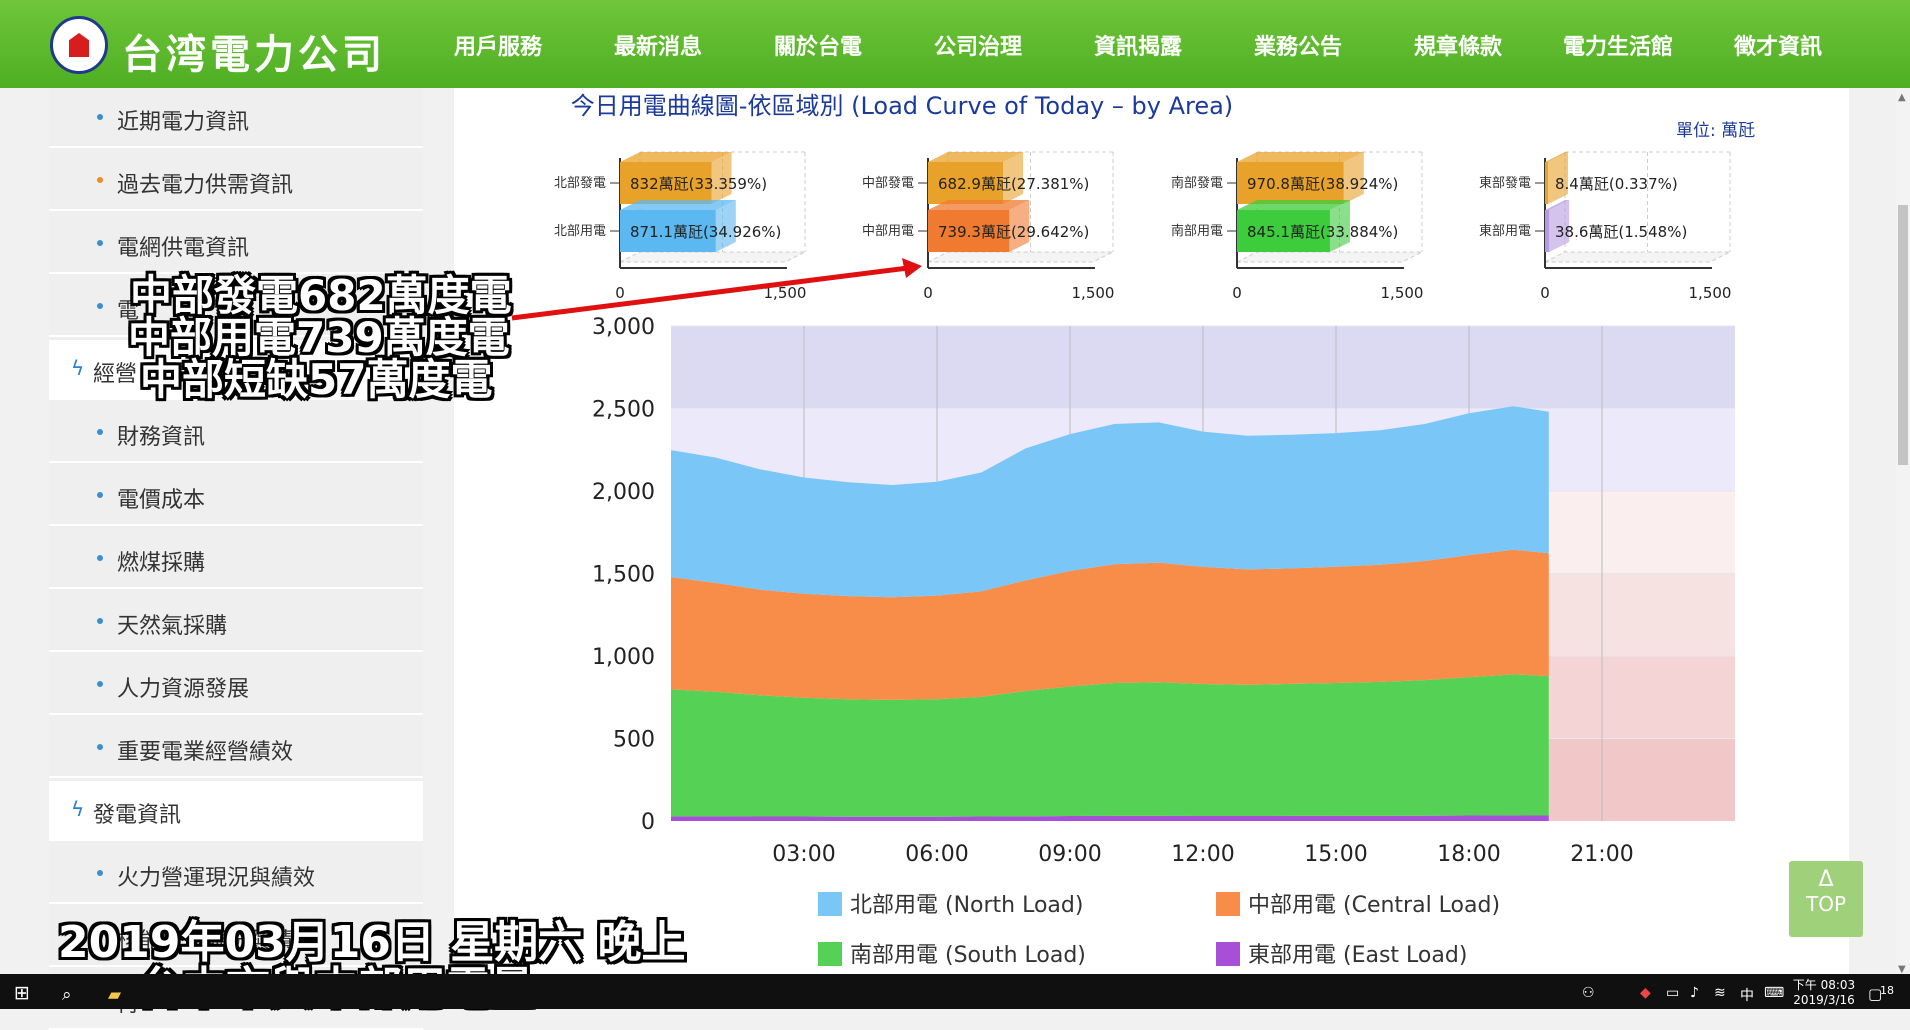  Describe the element at coordinates (183, 248) in the screenshot. I see `sidebar-item-label: 電網供電資訊` at that location.